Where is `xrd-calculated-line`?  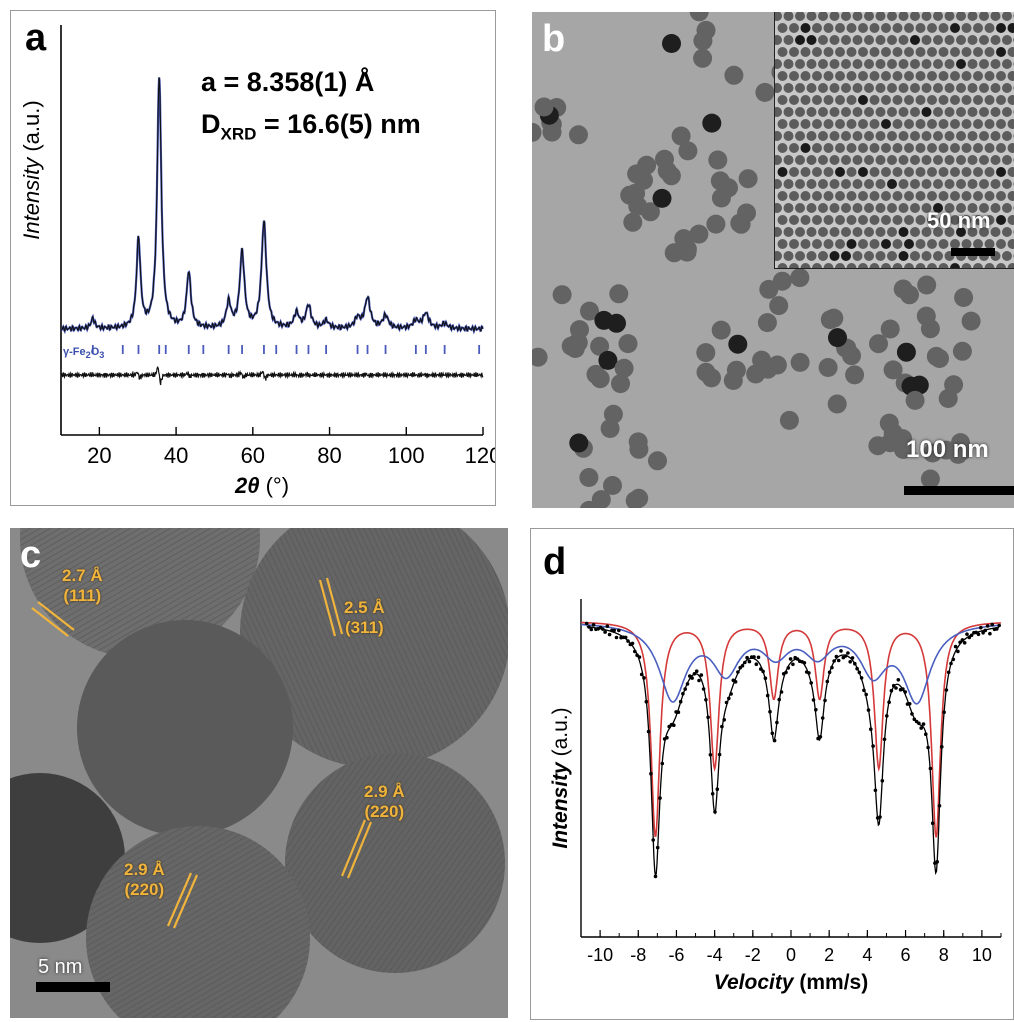 xrd-calculated-line is located at coordinates (272, 205).